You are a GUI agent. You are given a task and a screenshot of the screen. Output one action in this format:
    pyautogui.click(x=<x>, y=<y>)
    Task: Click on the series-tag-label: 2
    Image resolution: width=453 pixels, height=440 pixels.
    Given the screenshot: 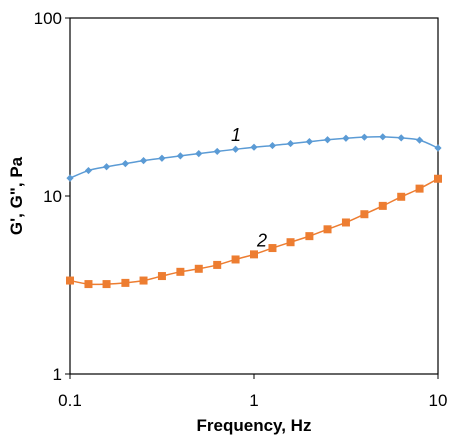 What is the action you would take?
    pyautogui.click(x=261, y=240)
    